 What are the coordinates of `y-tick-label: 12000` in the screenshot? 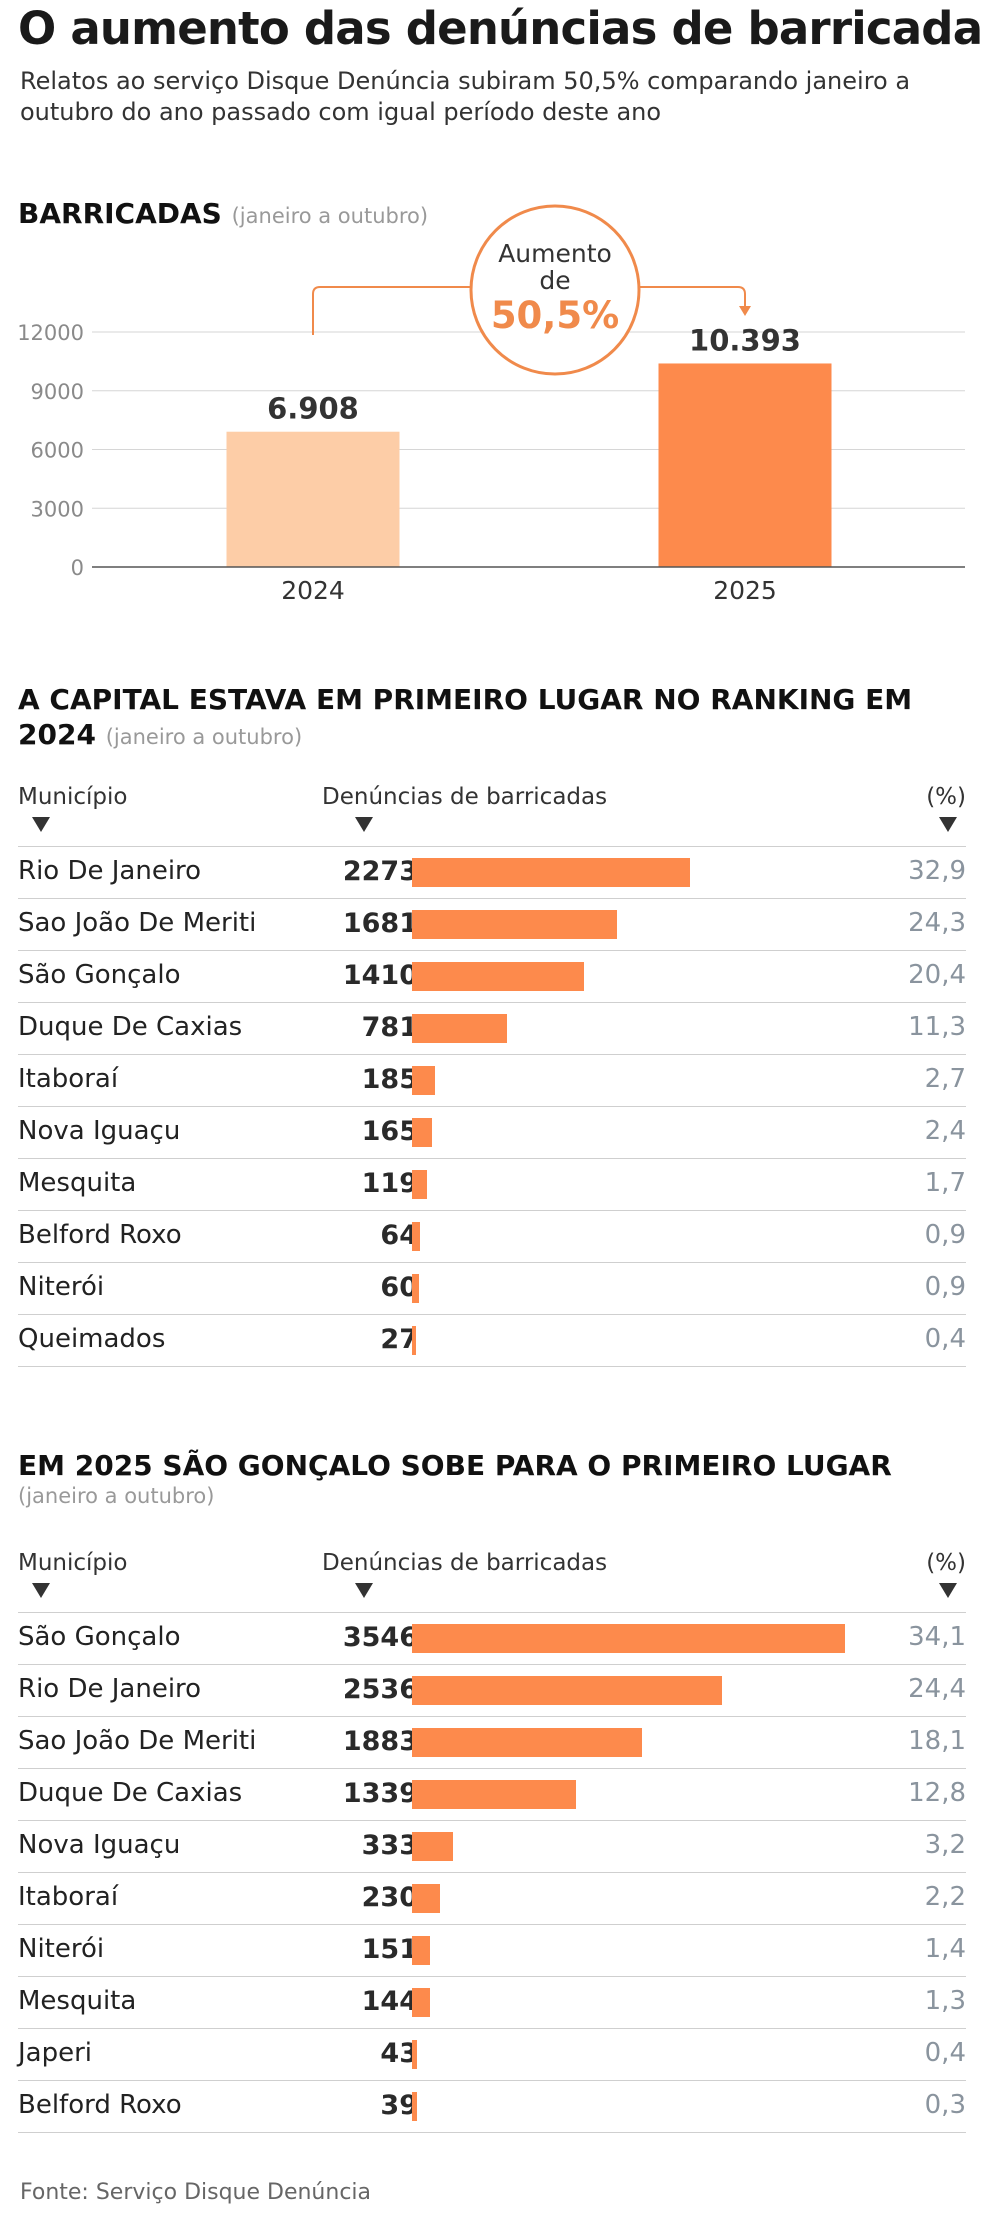 It's located at (50, 333).